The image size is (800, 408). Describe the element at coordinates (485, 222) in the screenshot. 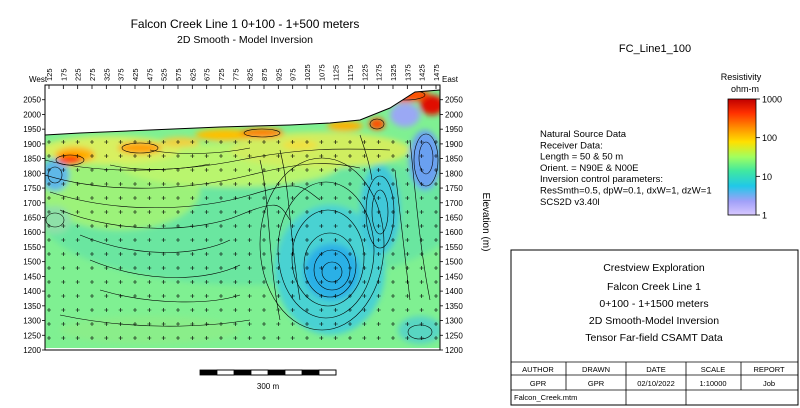

I see `elevation-axis-label: Elevation (m)` at that location.